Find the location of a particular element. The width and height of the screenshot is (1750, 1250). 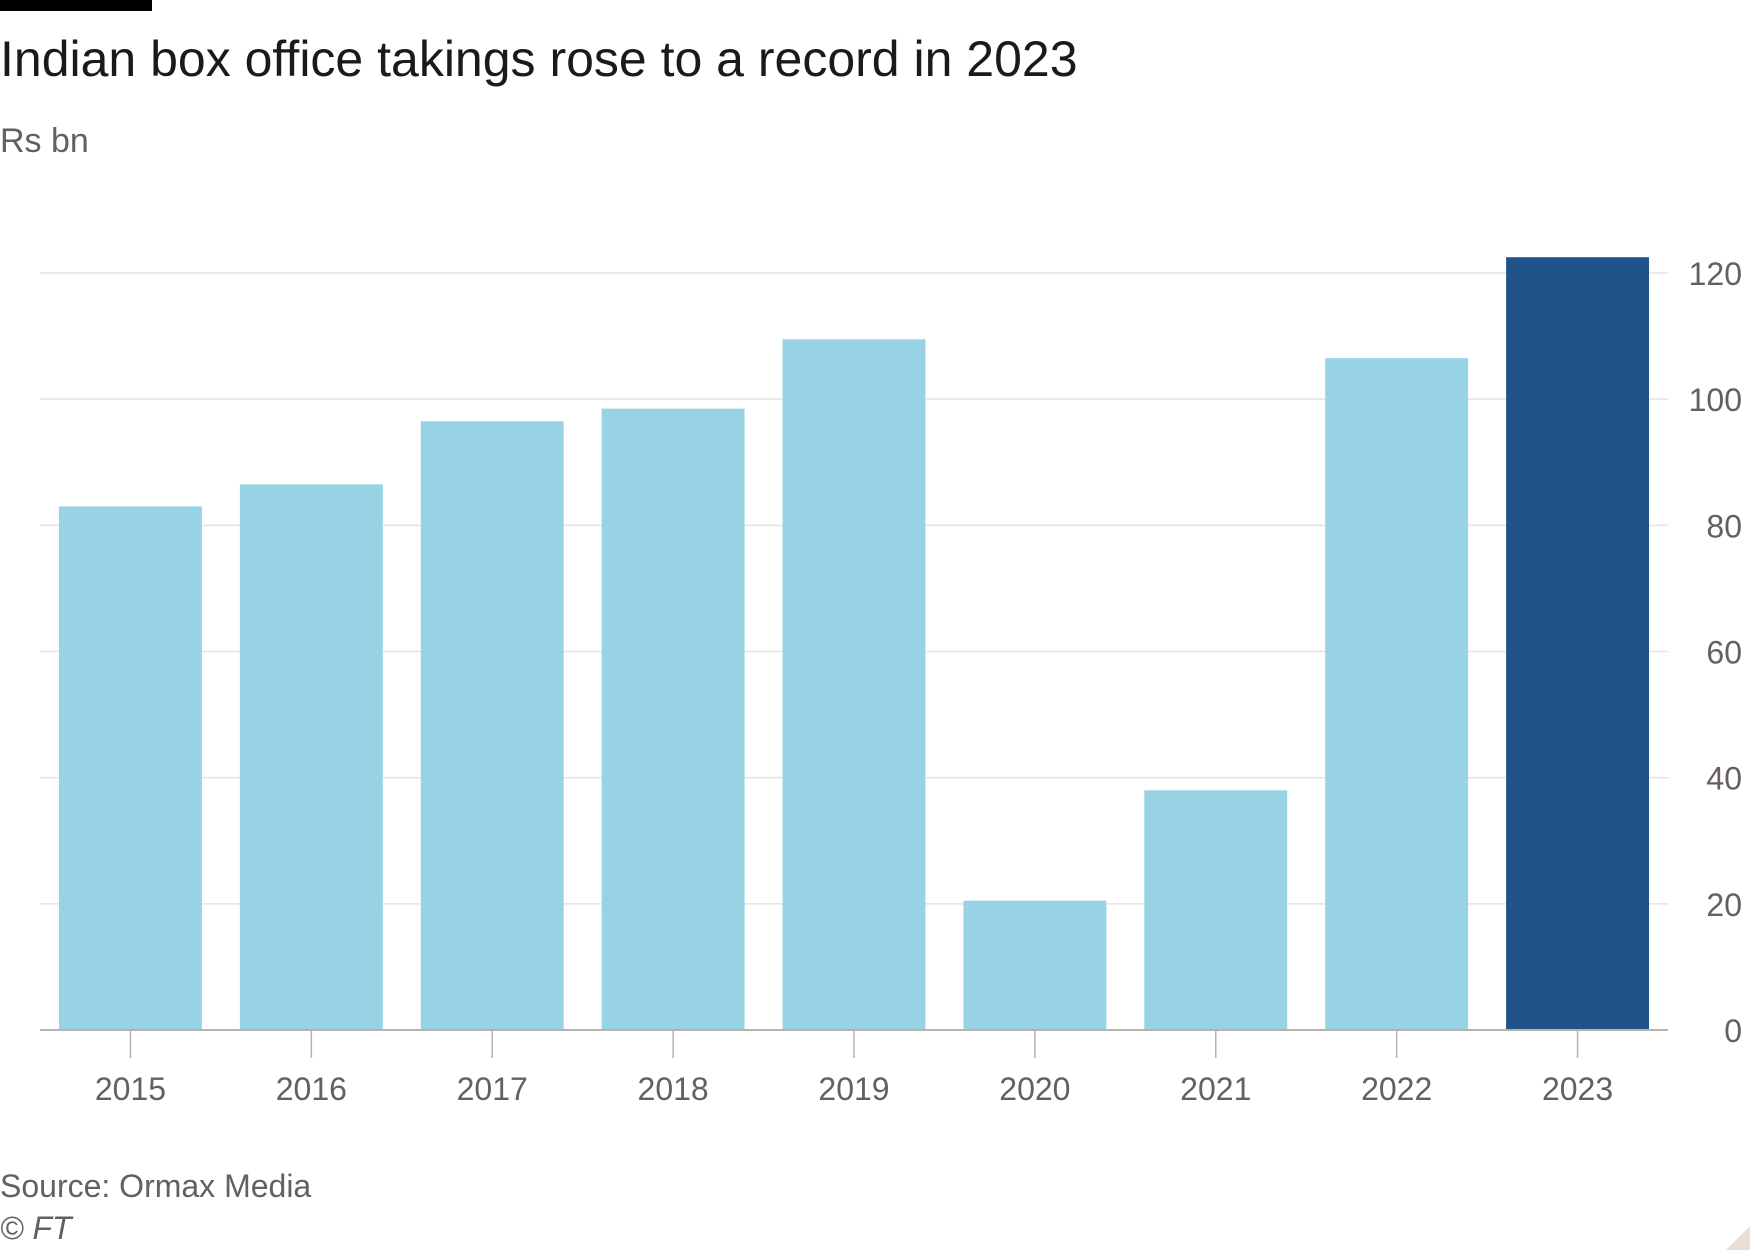

x-tick-label: 2015 is located at coordinates (130, 1089).